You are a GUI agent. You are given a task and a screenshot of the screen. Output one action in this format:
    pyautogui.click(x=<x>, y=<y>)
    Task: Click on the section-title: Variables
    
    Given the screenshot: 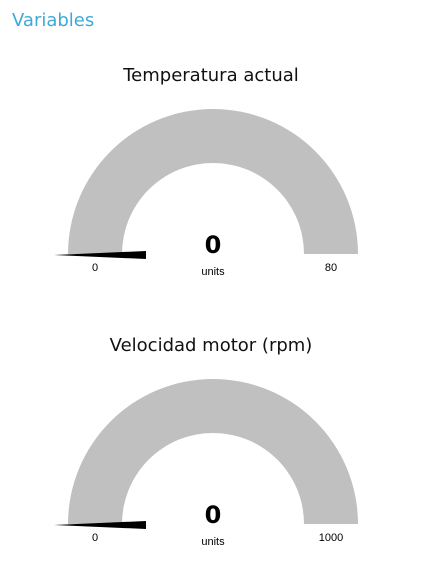 What is the action you would take?
    pyautogui.click(x=53, y=20)
    